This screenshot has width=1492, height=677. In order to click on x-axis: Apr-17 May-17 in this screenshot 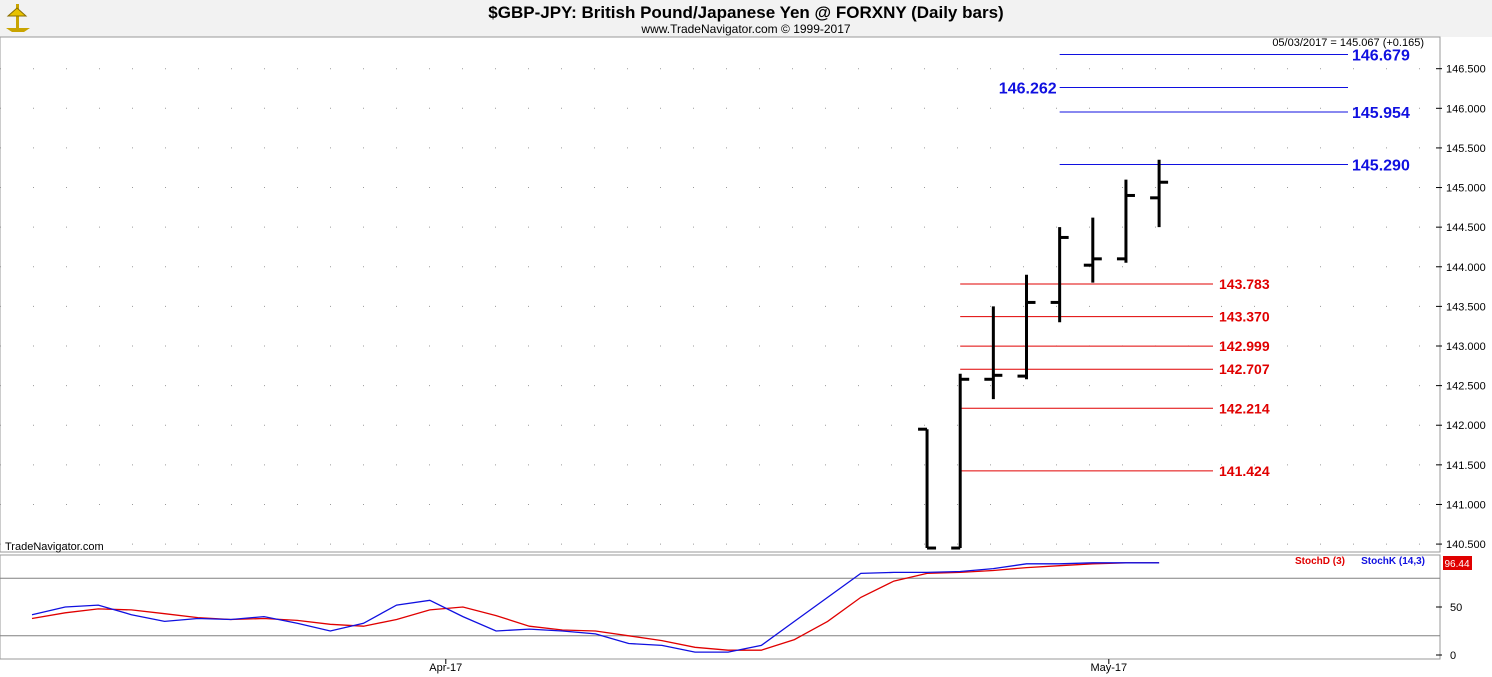, I will do `click(778, 666)`.